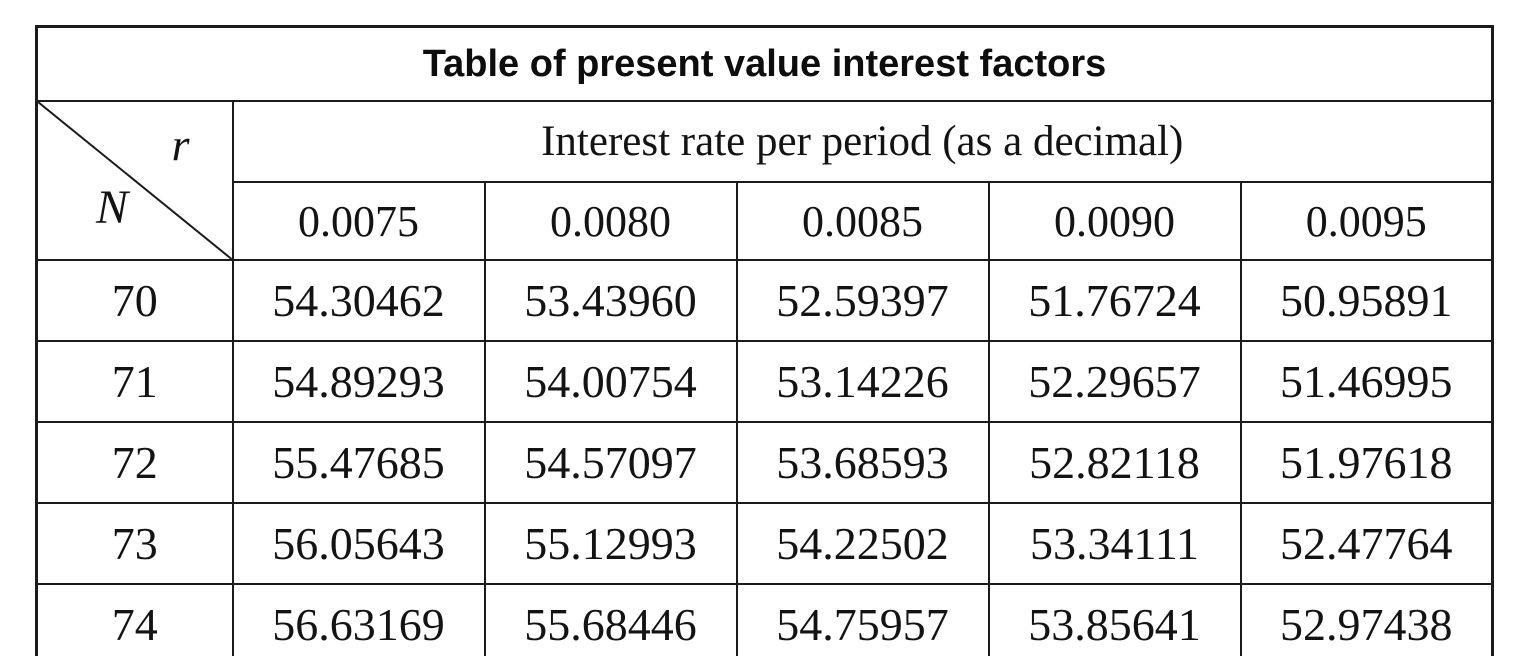  What do you see at coordinates (610, 543) in the screenshot?
I see `factor-value: 55.12993` at bounding box center [610, 543].